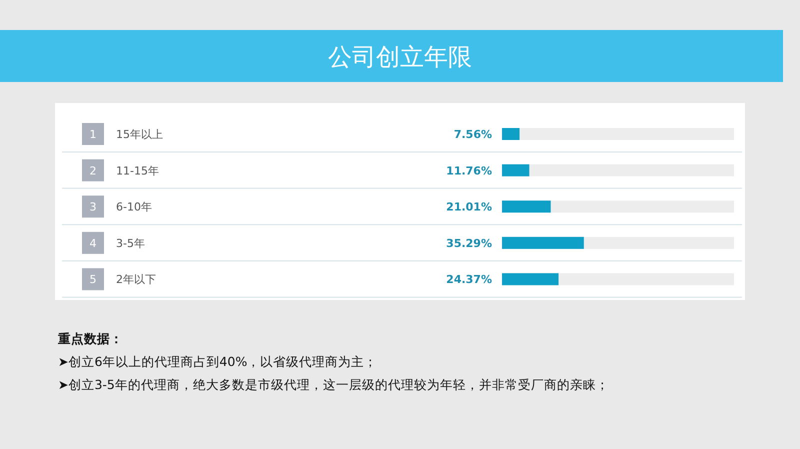 This screenshot has width=800, height=449. Describe the element at coordinates (134, 207) in the screenshot. I see `y-tick-label: 6-10年` at that location.